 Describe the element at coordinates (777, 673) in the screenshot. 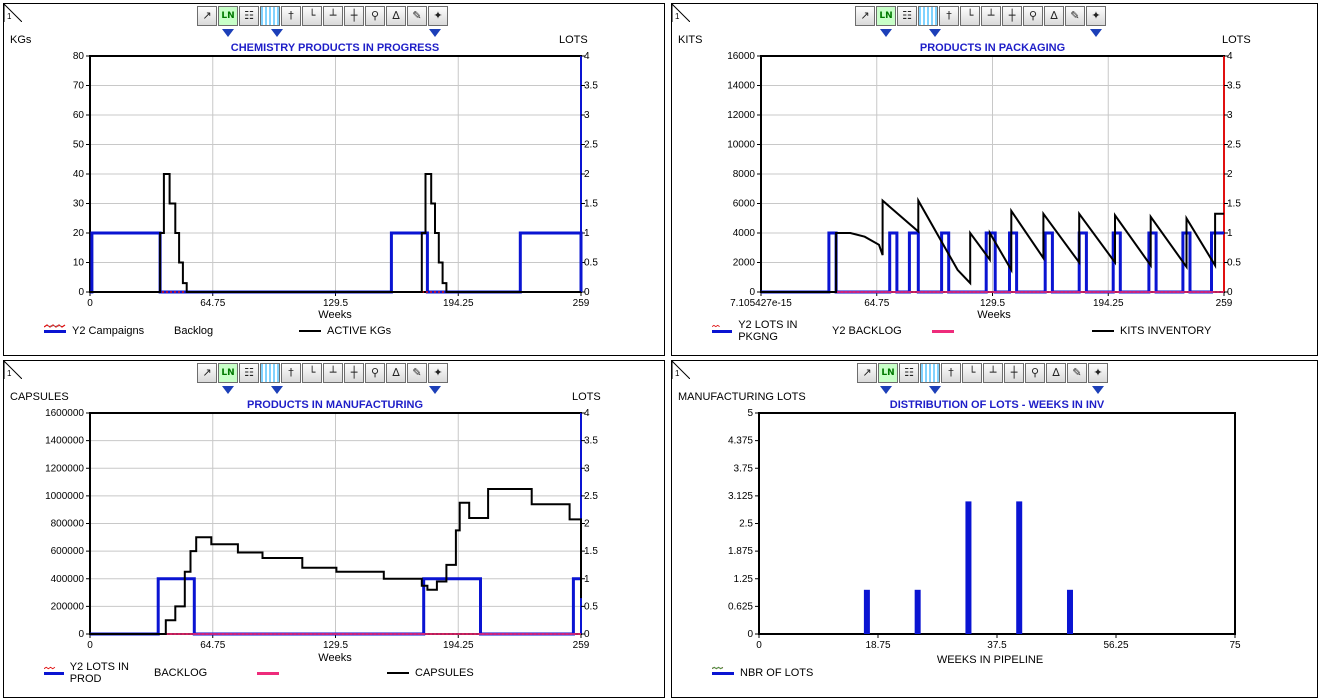

I see `legend-label: NBR OF LOTS` at that location.